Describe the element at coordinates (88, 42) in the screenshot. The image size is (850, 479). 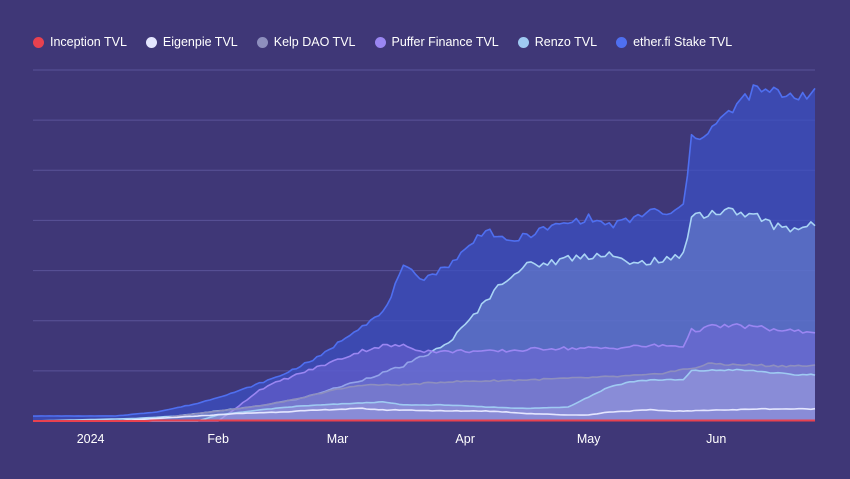
I see `legend-label-inception: Inception TVL` at that location.